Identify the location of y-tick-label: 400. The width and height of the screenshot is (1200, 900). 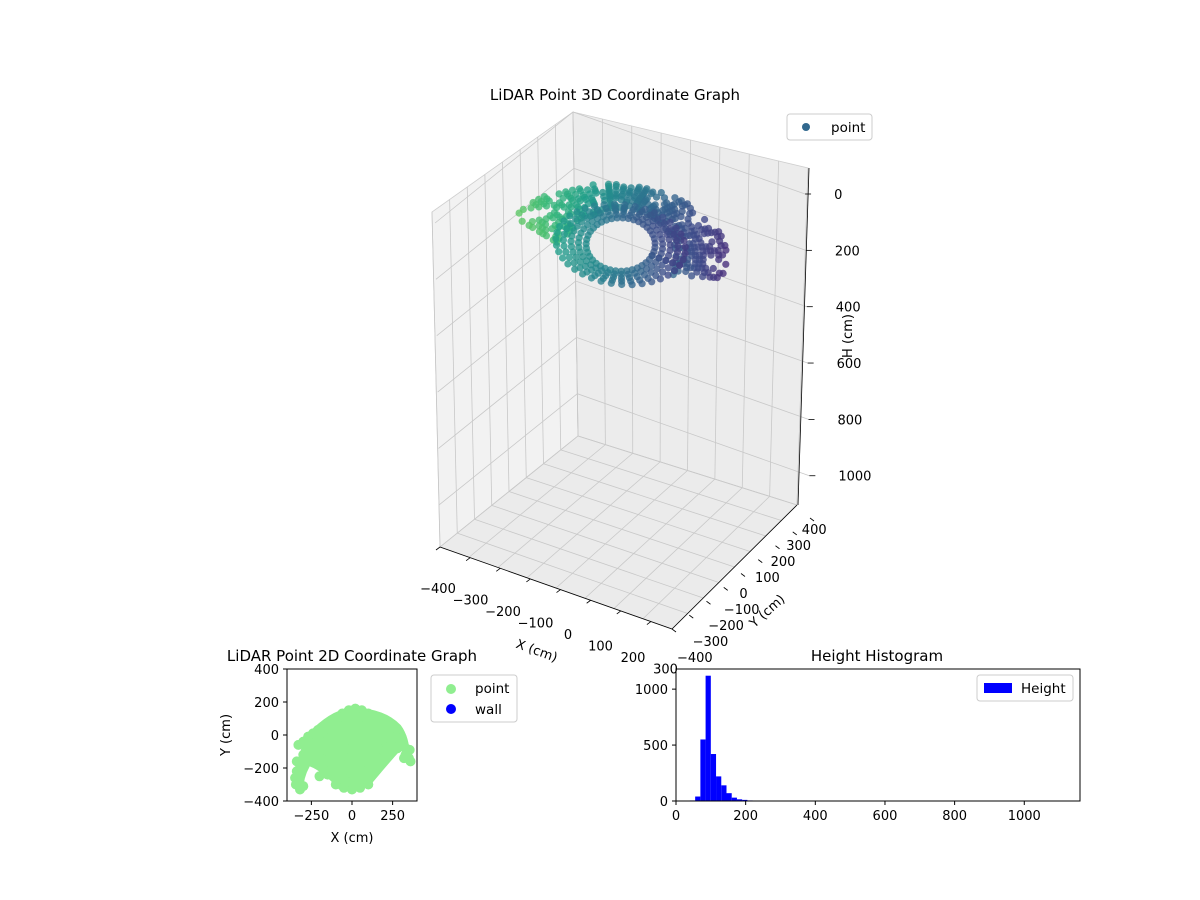
(814, 530).